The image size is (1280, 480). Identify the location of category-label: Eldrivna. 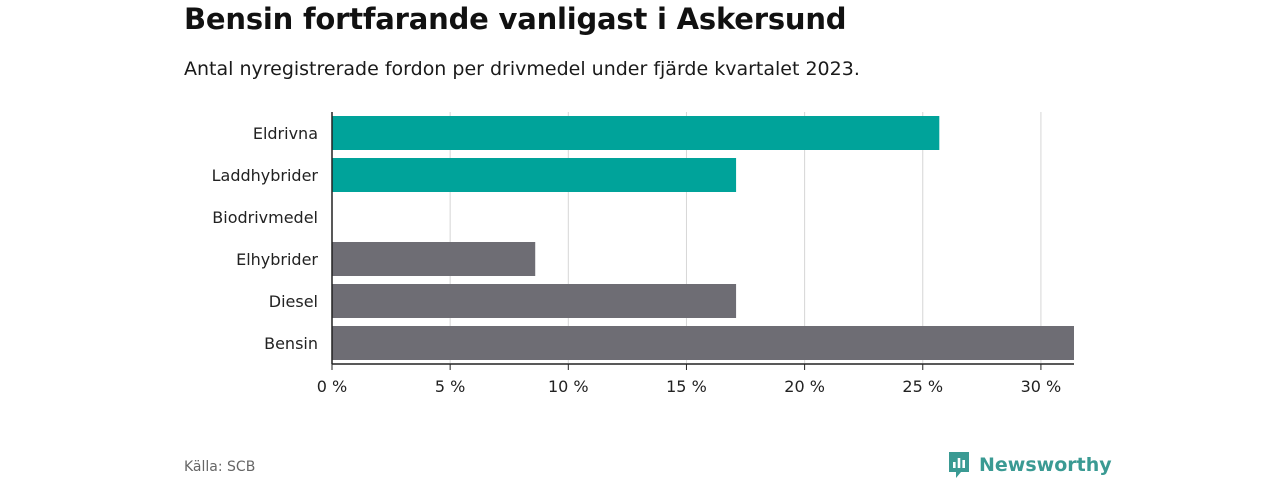
(285, 133).